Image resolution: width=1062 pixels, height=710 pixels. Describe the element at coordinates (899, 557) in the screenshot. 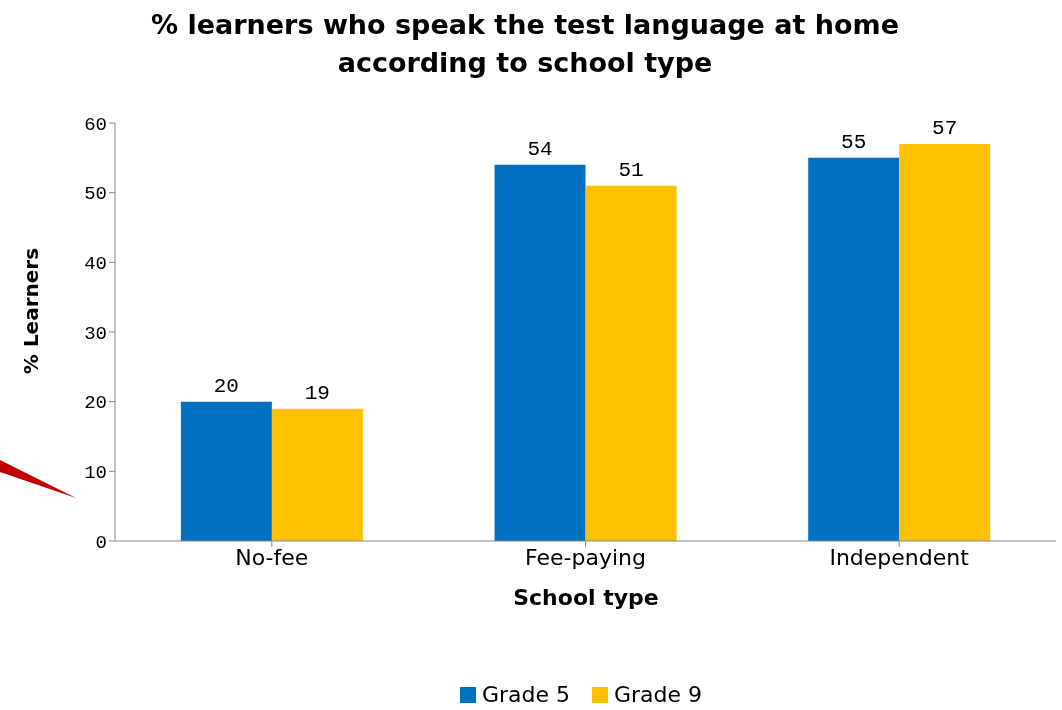

I see `x-tick-label: Independent` at that location.